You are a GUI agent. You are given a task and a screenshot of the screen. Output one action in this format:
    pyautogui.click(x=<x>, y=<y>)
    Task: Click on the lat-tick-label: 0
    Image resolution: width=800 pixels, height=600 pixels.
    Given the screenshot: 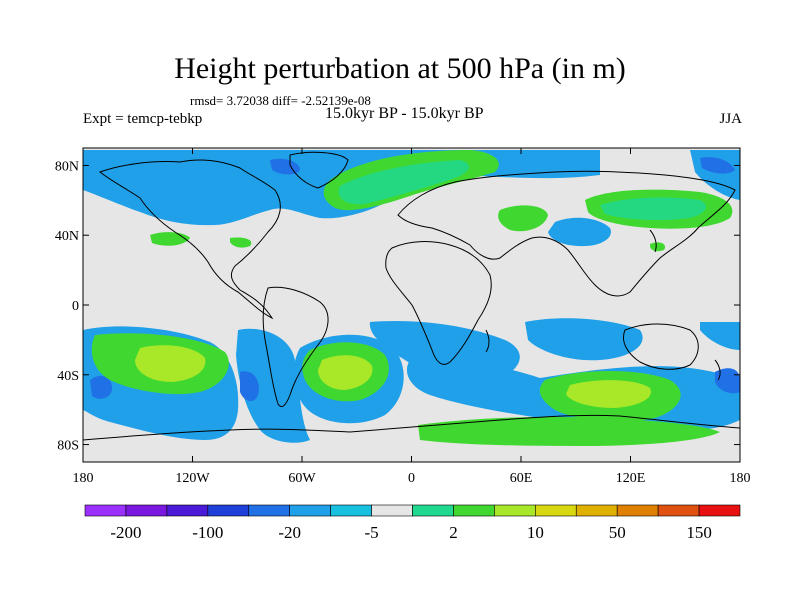 What is the action you would take?
    pyautogui.click(x=75, y=306)
    